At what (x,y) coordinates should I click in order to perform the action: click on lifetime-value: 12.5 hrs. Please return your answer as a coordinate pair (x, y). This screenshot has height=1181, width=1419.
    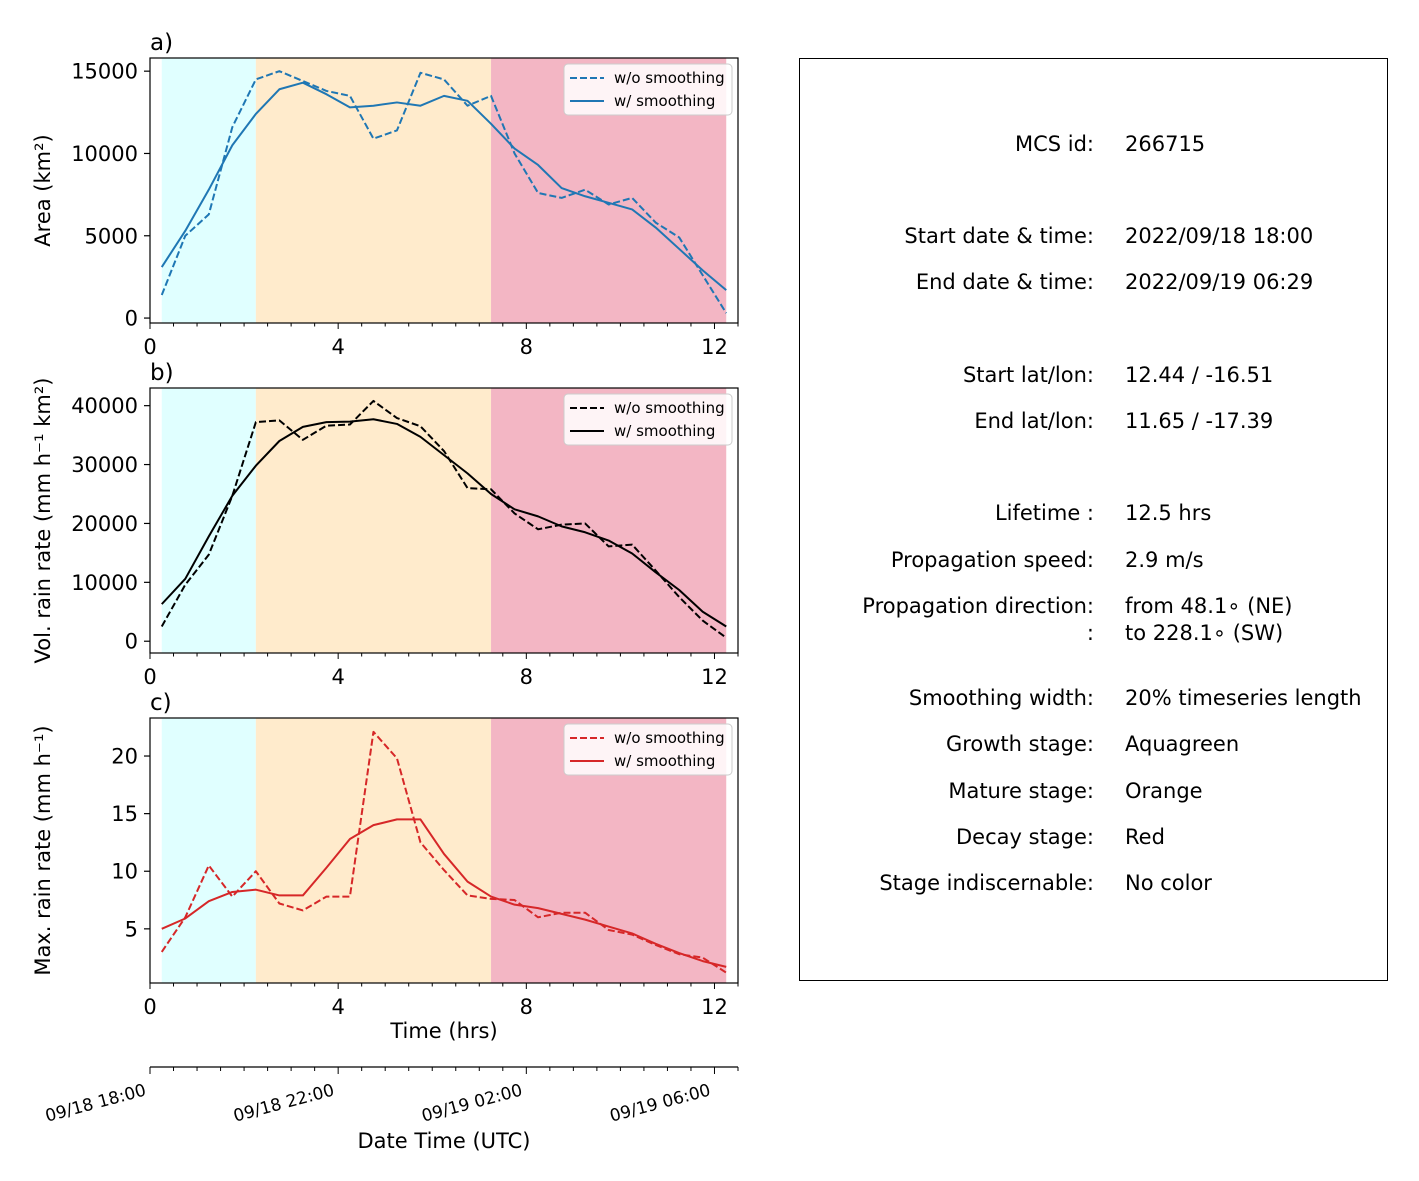
    Looking at the image, I should click on (1168, 513).